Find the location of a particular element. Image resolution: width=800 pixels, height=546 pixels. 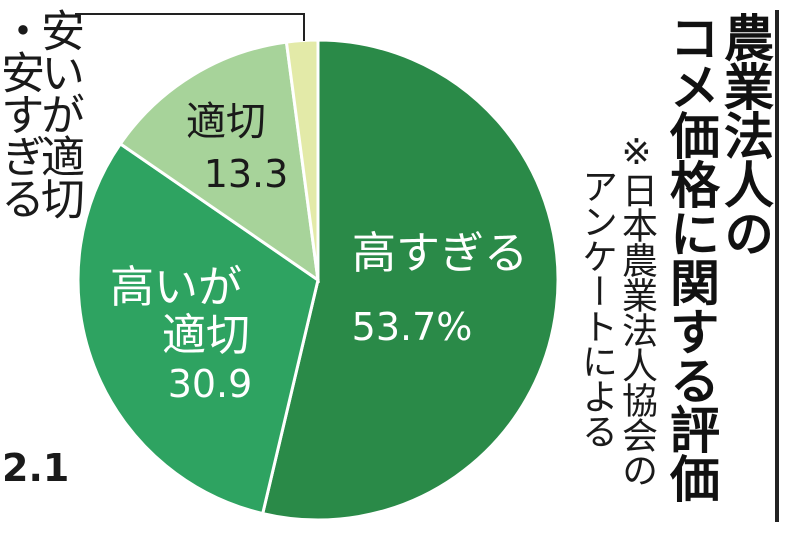

chart-title-line1: 農業法人の is located at coordinates (745, 134).